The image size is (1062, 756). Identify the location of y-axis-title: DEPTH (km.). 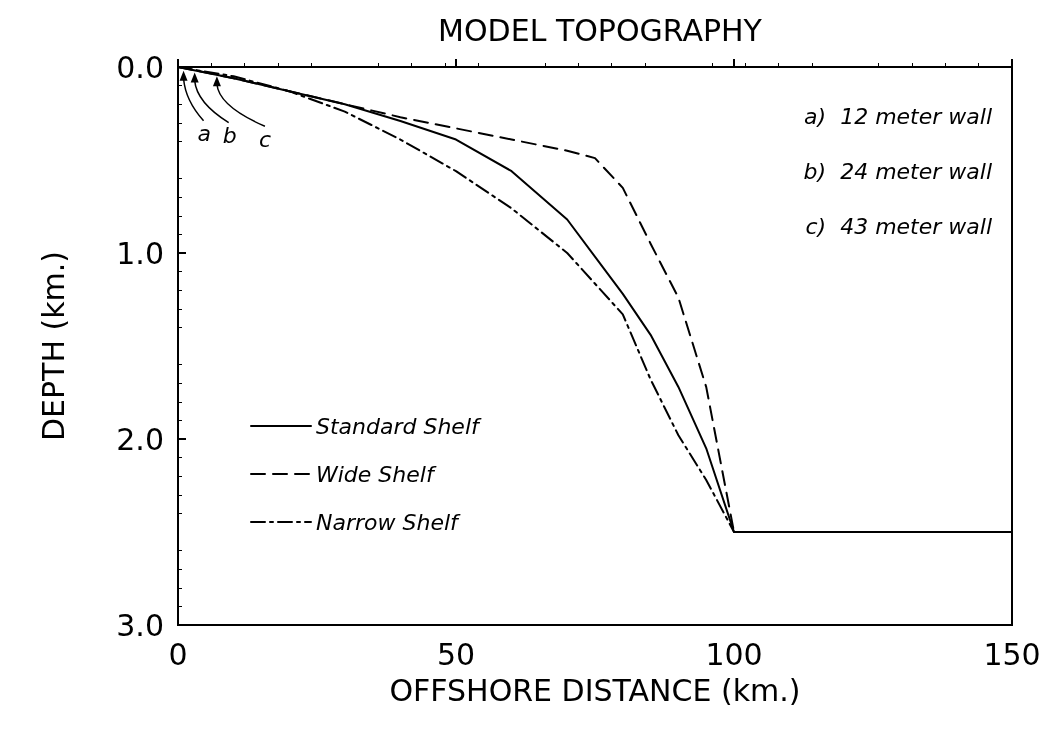
(53, 346).